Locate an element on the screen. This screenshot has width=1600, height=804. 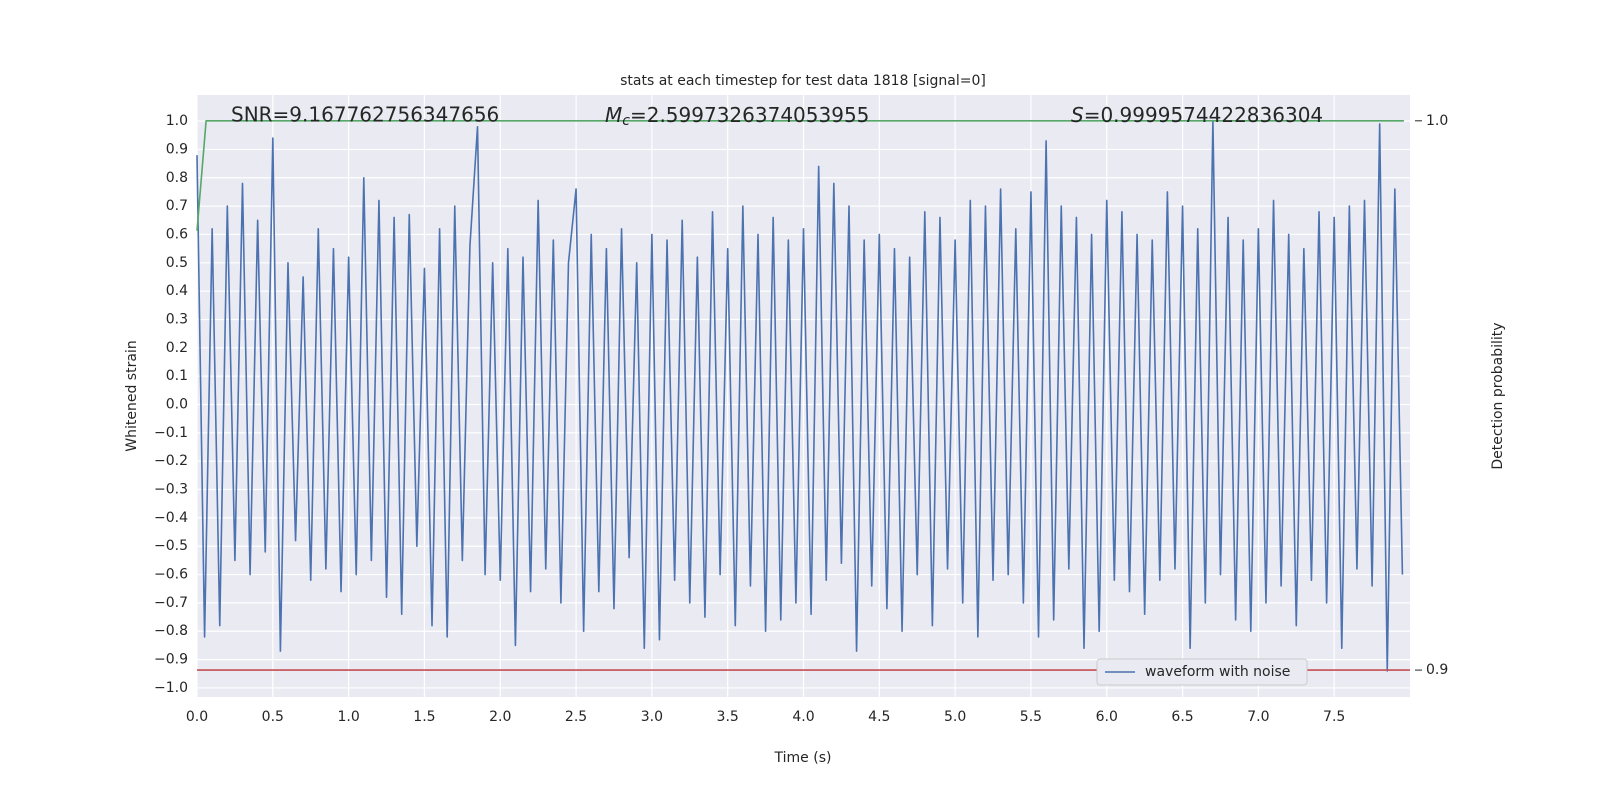
legend-box is located at coordinates (1202, 672).